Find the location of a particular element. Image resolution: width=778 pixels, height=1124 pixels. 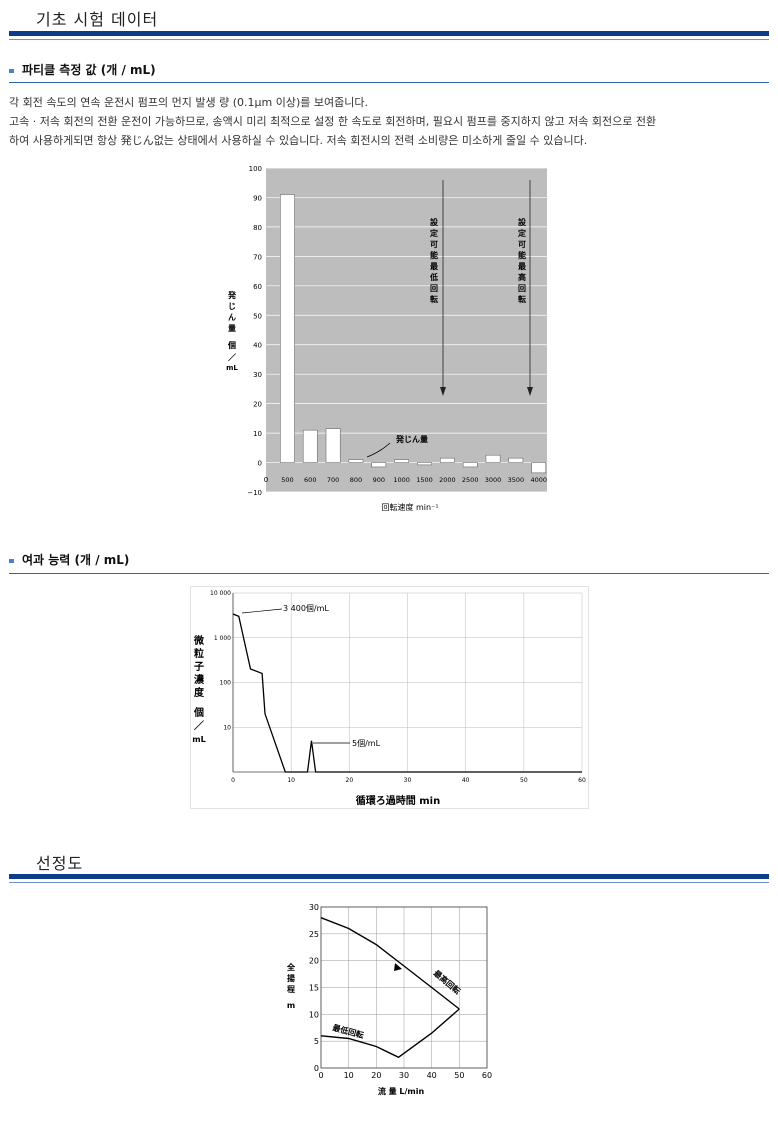

svg-text: 定 is located at coordinates (521, 233).